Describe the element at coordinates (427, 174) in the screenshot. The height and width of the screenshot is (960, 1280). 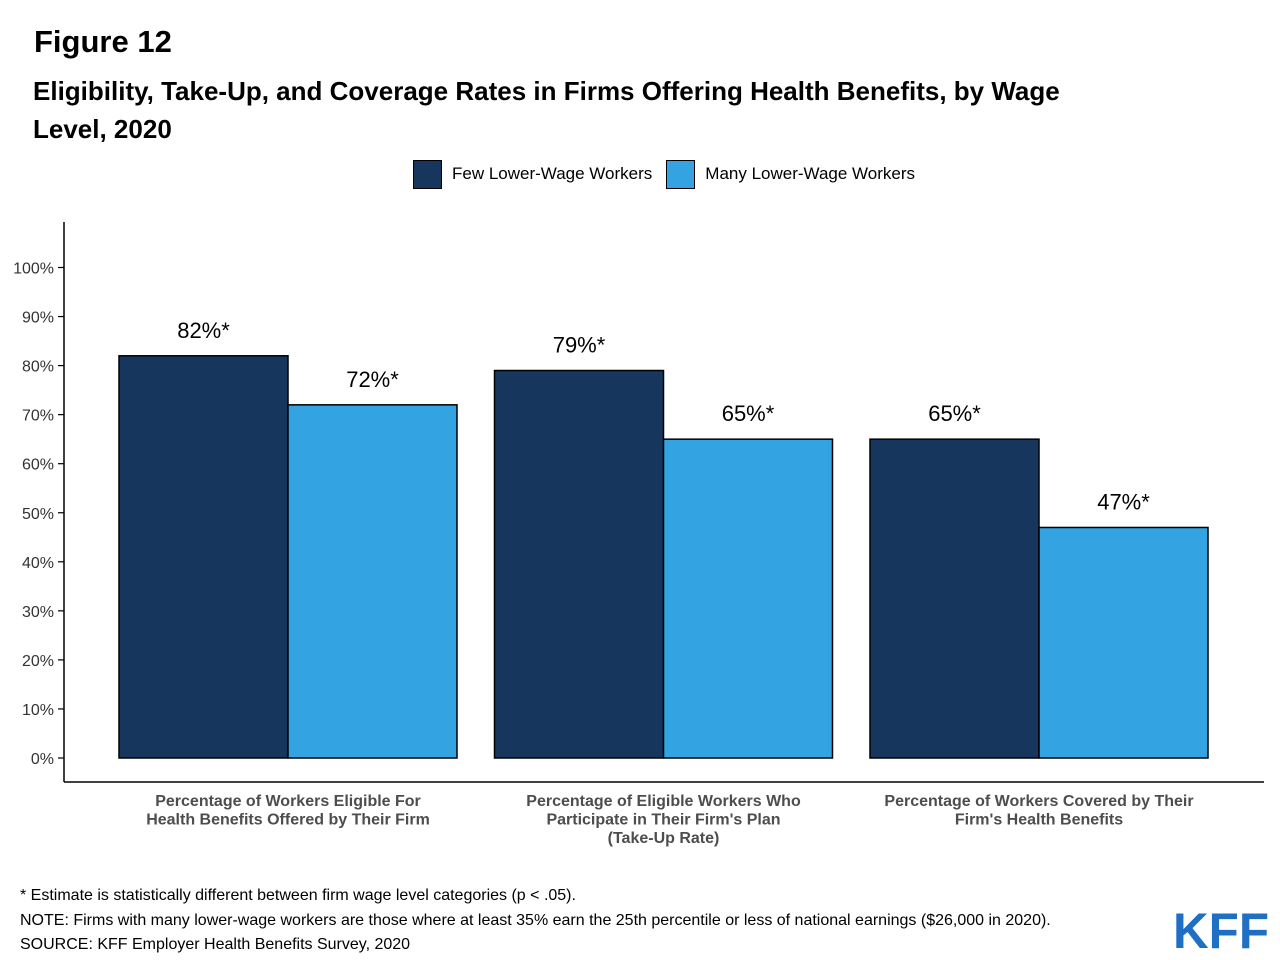
I see `legend-swatch-few` at that location.